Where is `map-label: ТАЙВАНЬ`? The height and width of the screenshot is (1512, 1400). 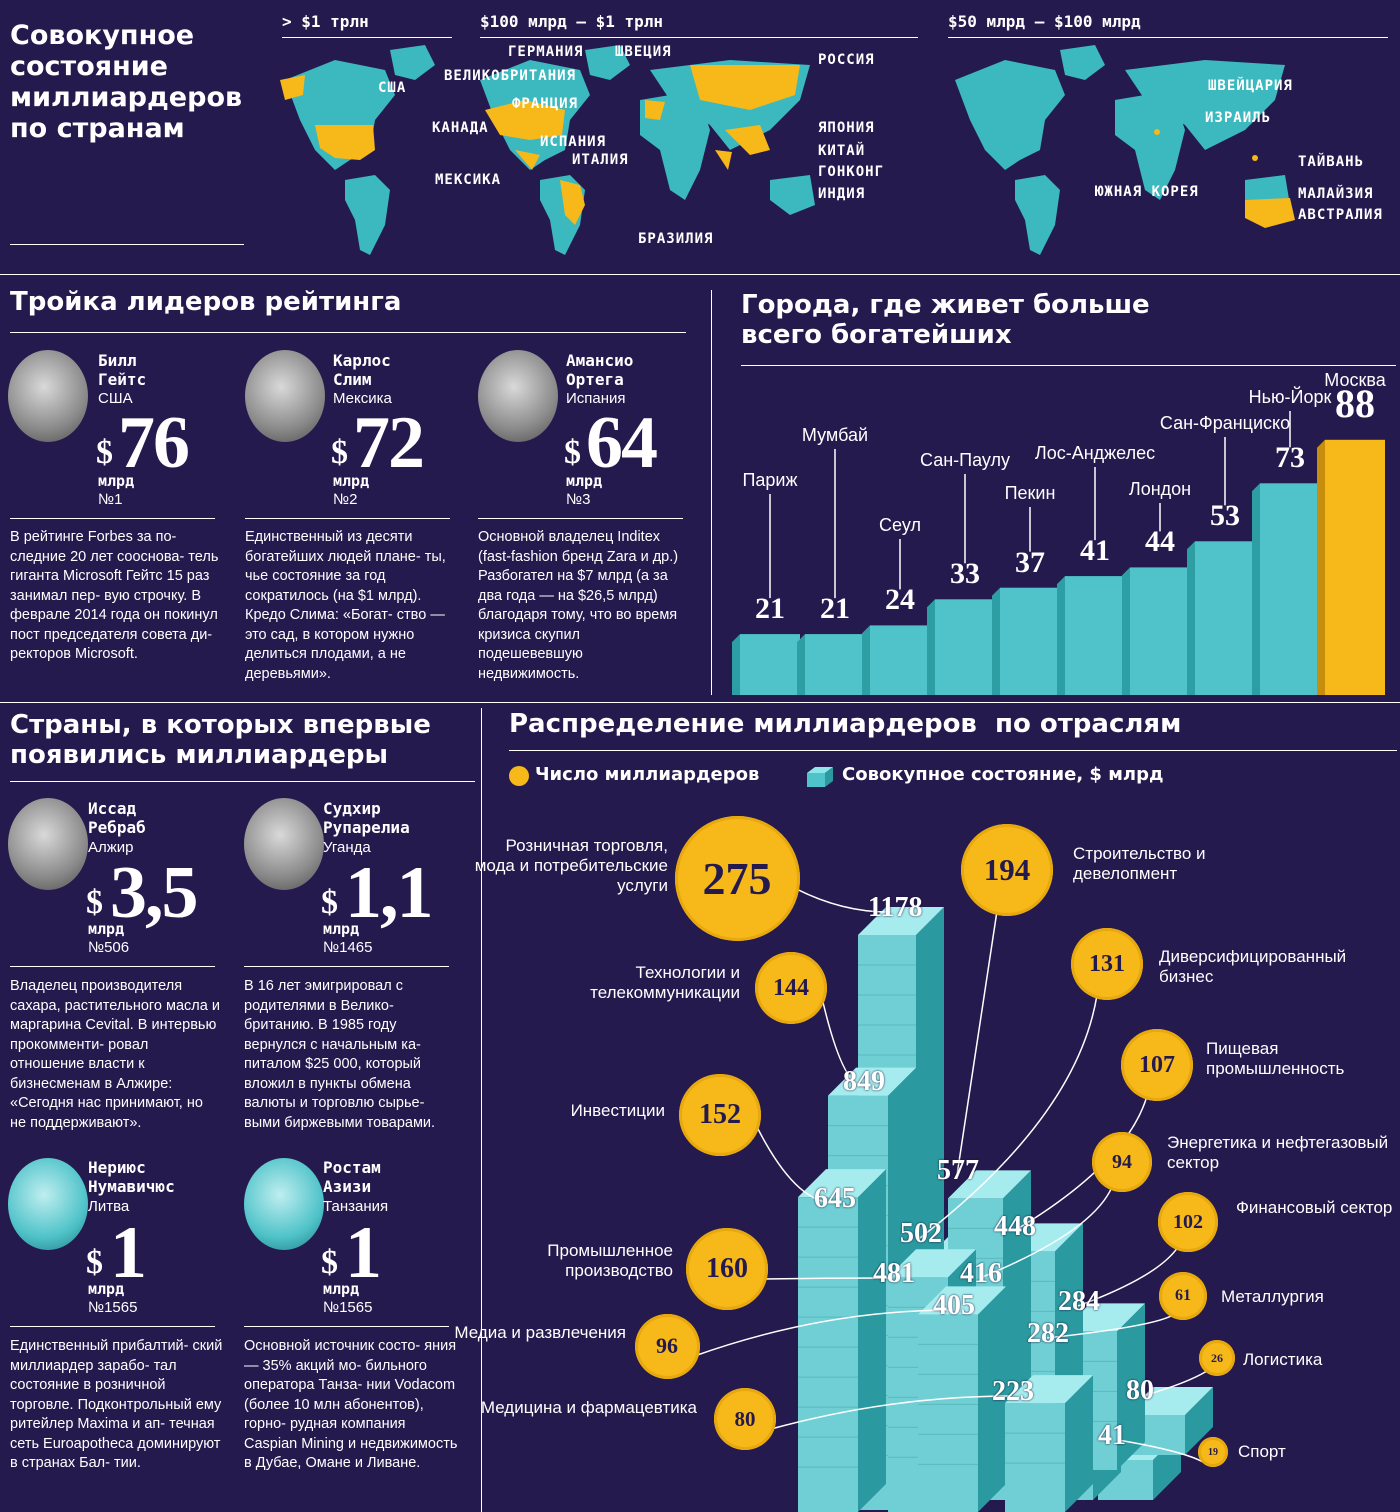
map-label: ТАЙВАНЬ is located at coordinates (1331, 162).